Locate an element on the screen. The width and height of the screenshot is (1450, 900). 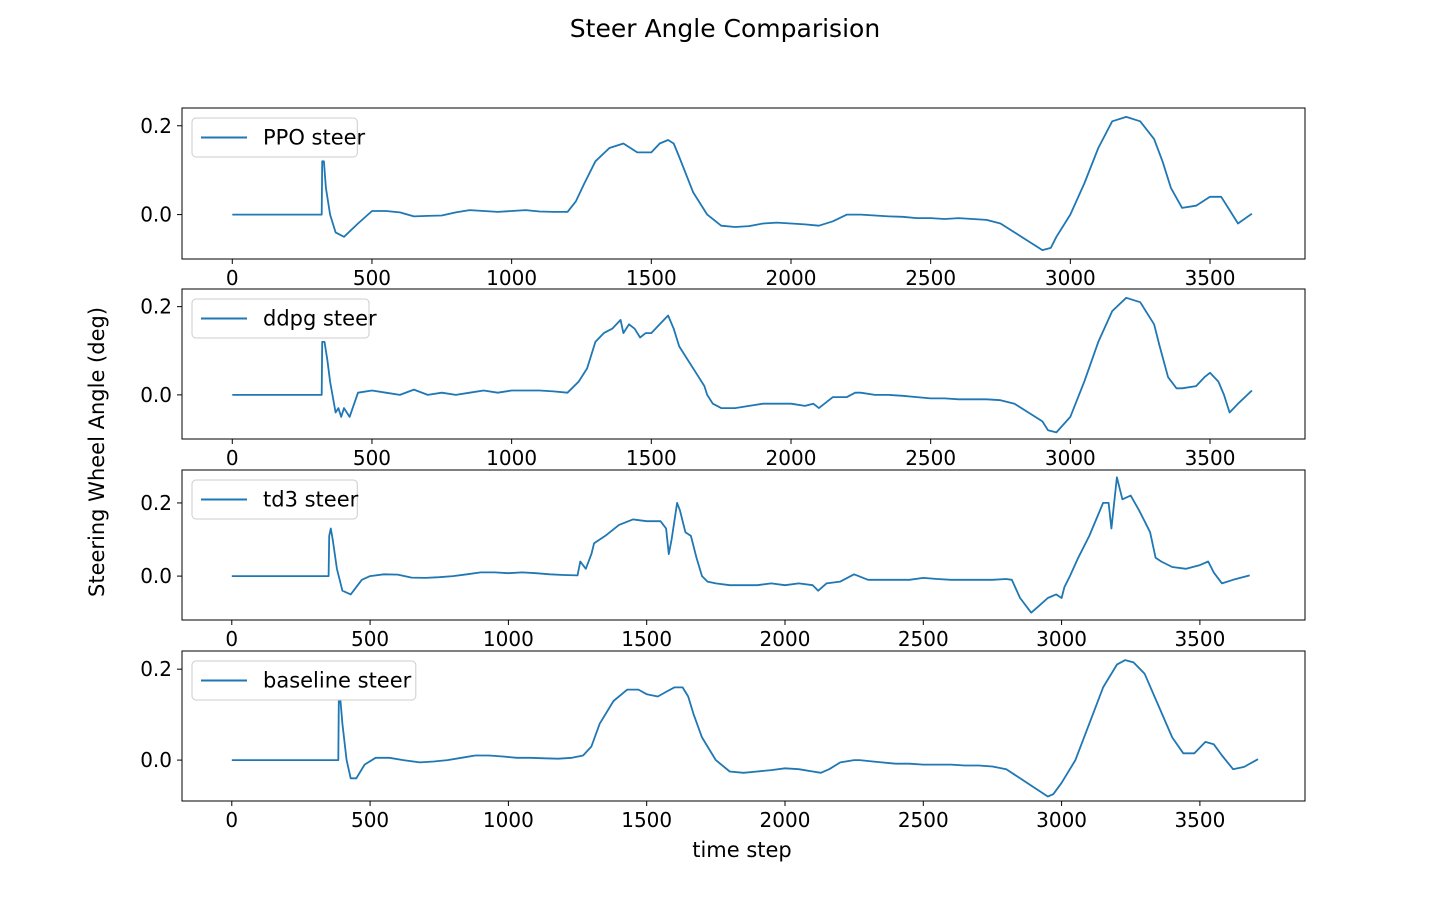
legend-label: ddpg steer is located at coordinates (320, 319).